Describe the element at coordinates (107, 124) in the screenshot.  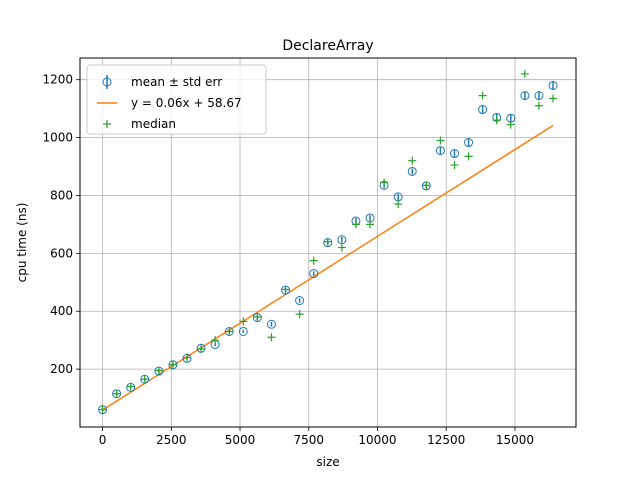
I see `legend-median-marker` at that location.